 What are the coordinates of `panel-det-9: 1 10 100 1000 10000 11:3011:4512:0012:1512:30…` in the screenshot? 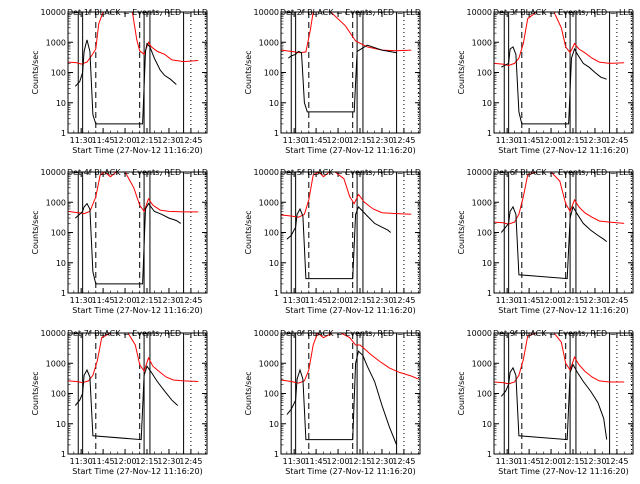 It's located at (545, 402).